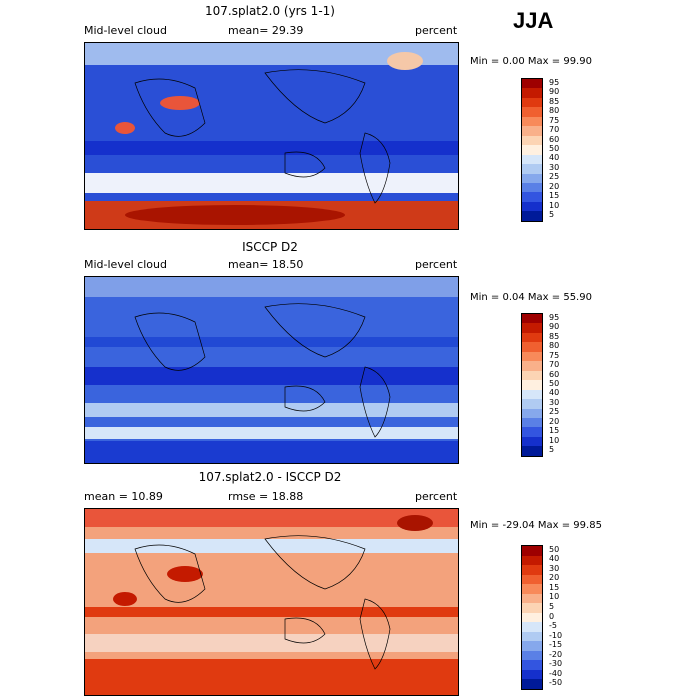 Image resolution: width=700 pixels, height=700 pixels. What do you see at coordinates (270, 11) in the screenshot?
I see `panel-1-title: 107.splat2.0 (yrs 1-1)` at bounding box center [270, 11].